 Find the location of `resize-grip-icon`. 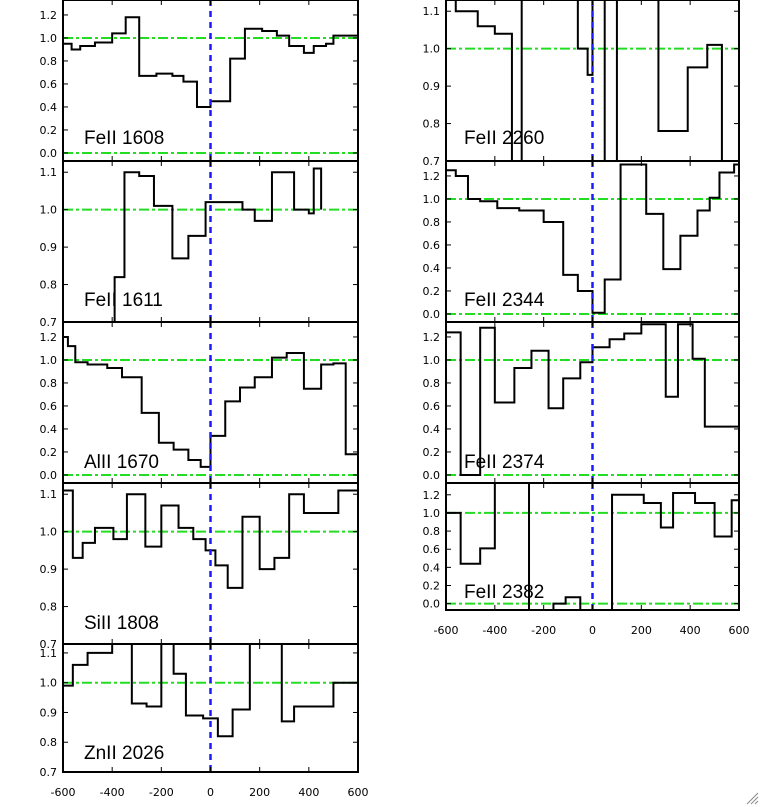

resize-grip-icon is located at coordinates (752, 798).